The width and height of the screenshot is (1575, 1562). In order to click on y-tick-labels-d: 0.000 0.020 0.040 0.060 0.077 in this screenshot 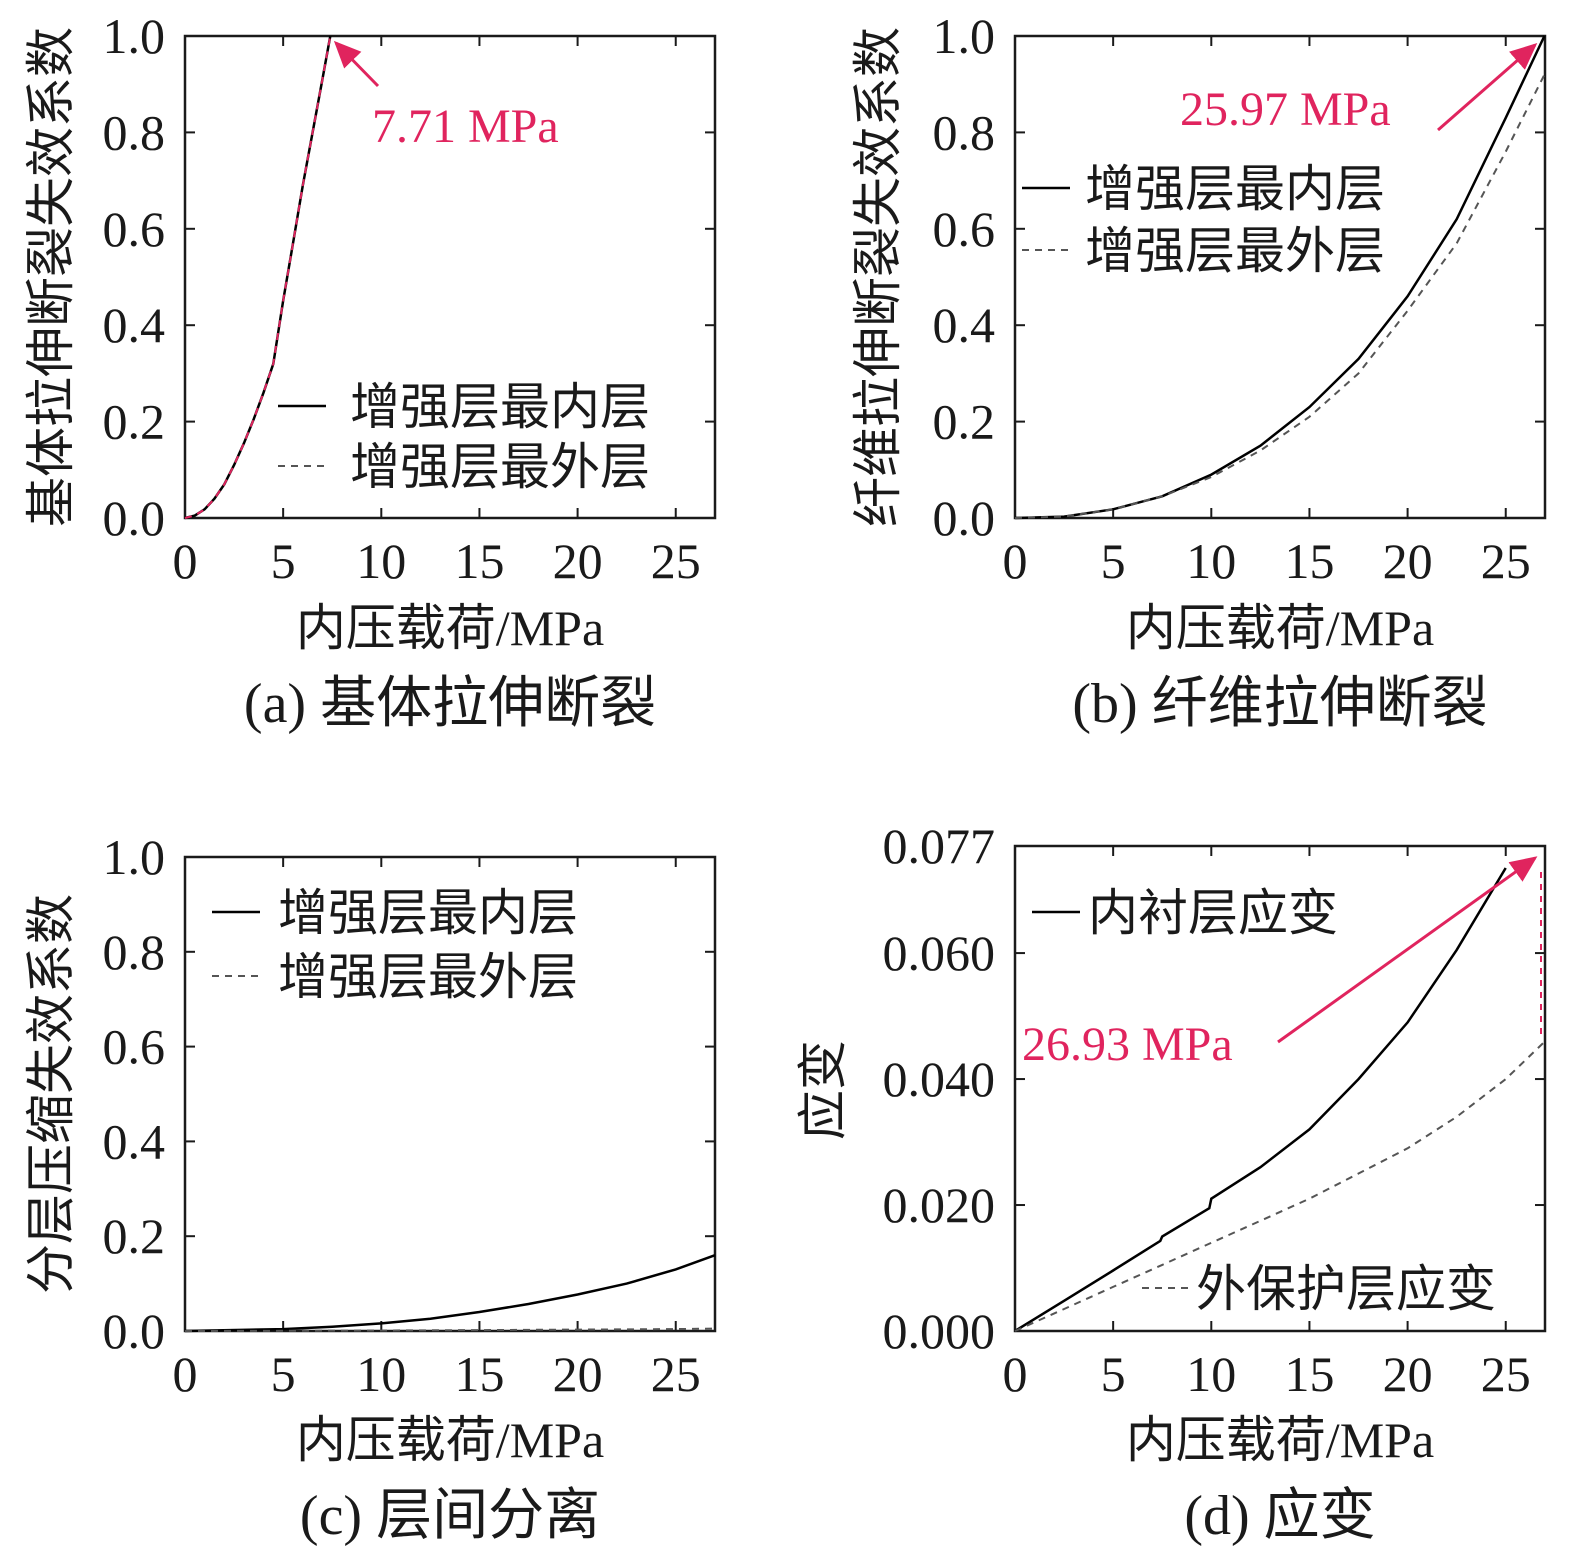, I will do `click(939, 1088)`.